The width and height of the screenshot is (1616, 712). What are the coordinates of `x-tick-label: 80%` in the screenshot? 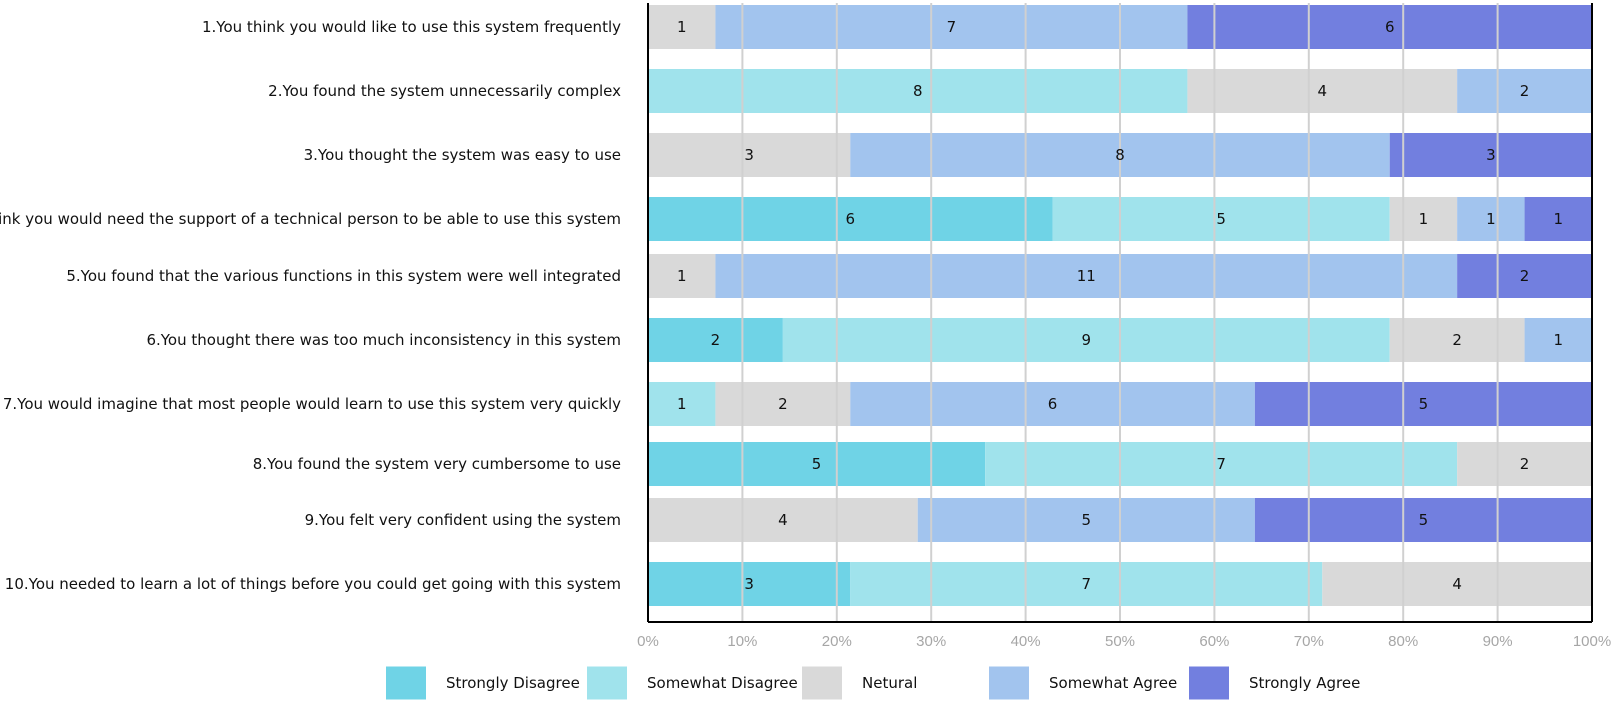 It's located at (1403, 641).